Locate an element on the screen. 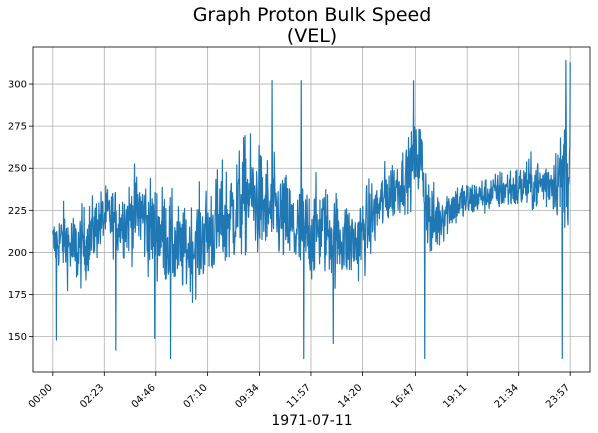 The height and width of the screenshot is (433, 598). x-tick-label: 11:57 is located at coordinates (299, 396).